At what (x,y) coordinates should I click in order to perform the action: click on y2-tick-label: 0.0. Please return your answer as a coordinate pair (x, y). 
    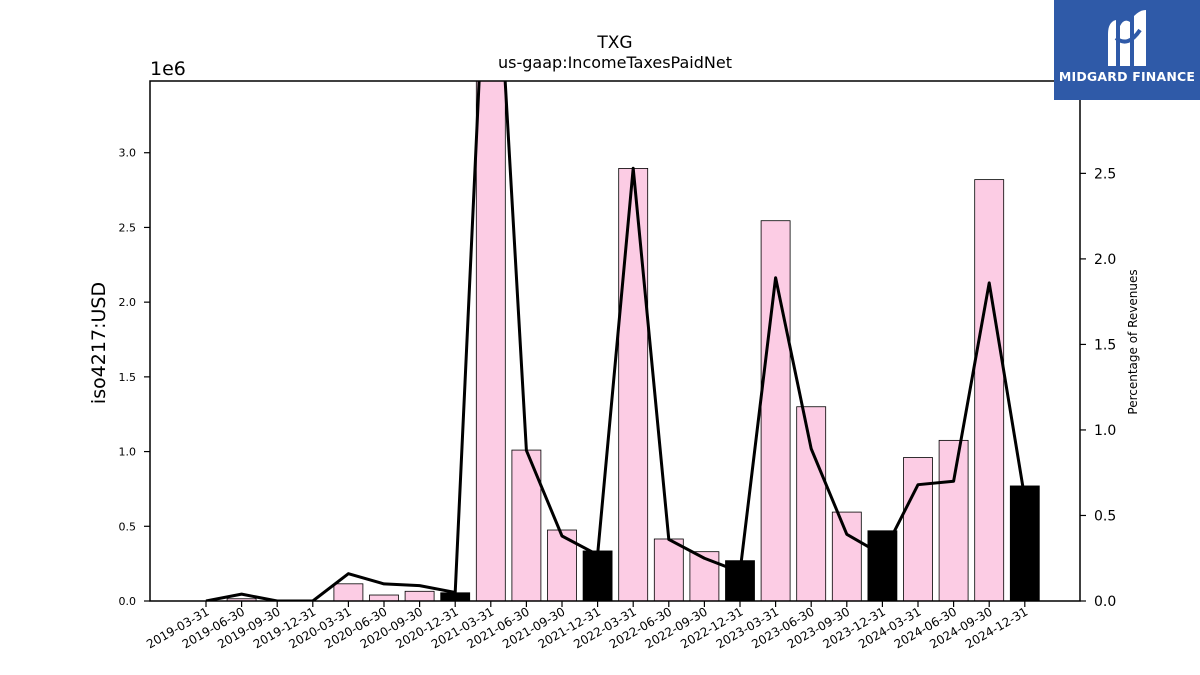
    Looking at the image, I should click on (1105, 602).